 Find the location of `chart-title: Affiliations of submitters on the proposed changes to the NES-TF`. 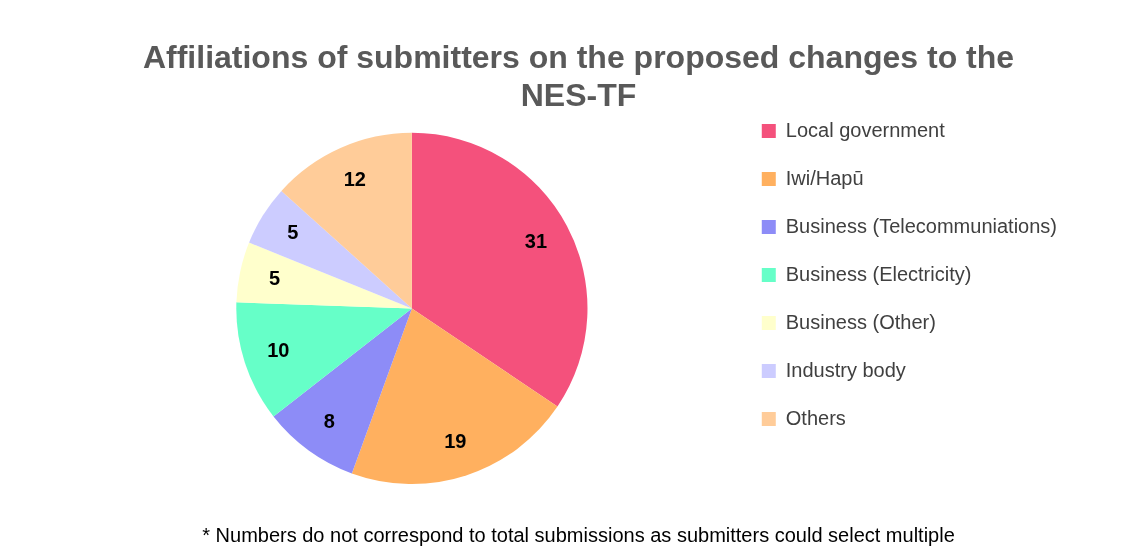

chart-title: Affiliations of submitters on the proposed changes to the NES-TF is located at coordinates (578, 76).